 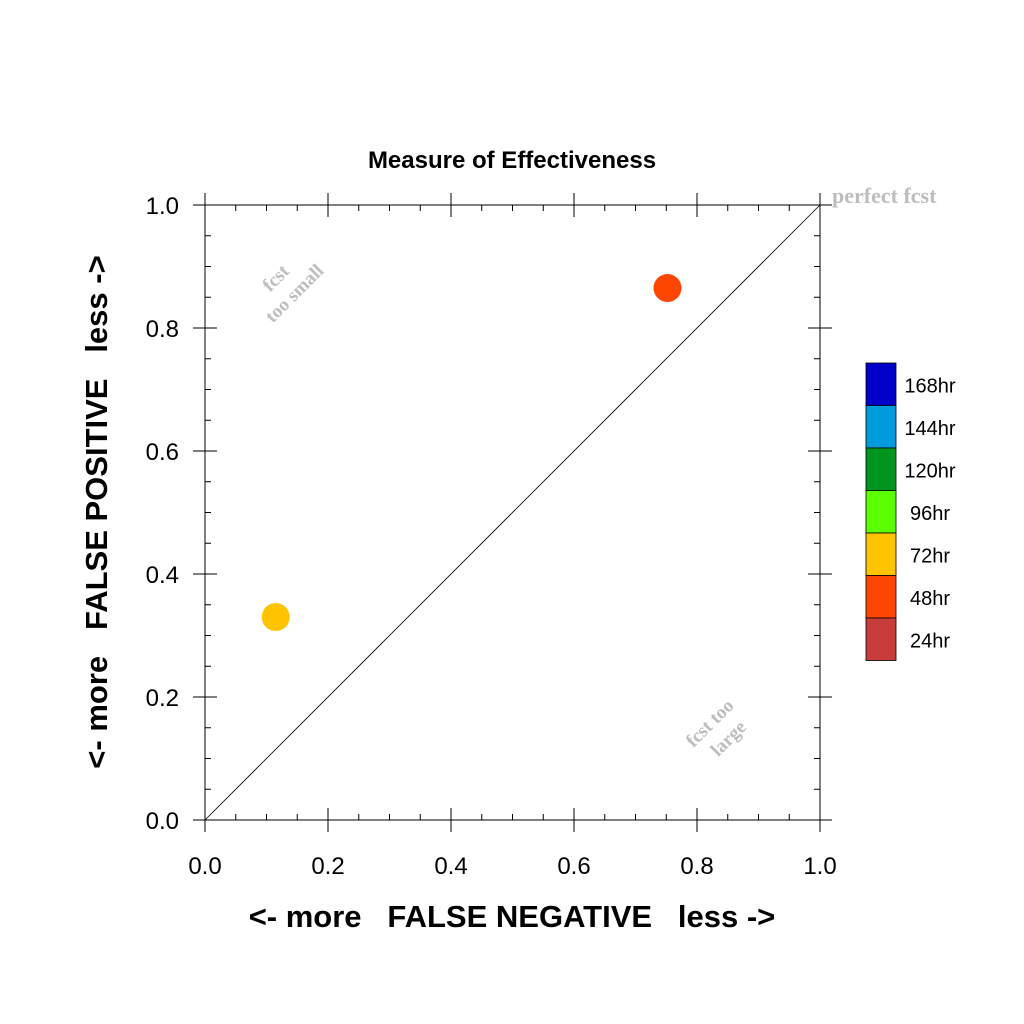 What do you see at coordinates (667, 288) in the screenshot?
I see `data-point-48hr` at bounding box center [667, 288].